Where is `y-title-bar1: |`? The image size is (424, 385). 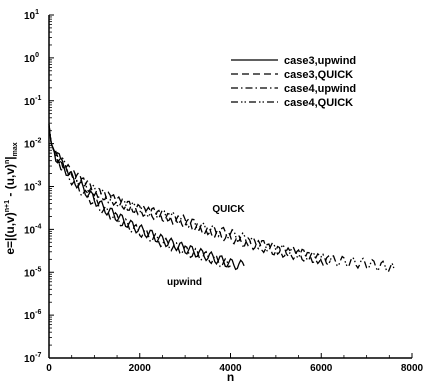
y-title-bar1: | is located at coordinates (10, 239).